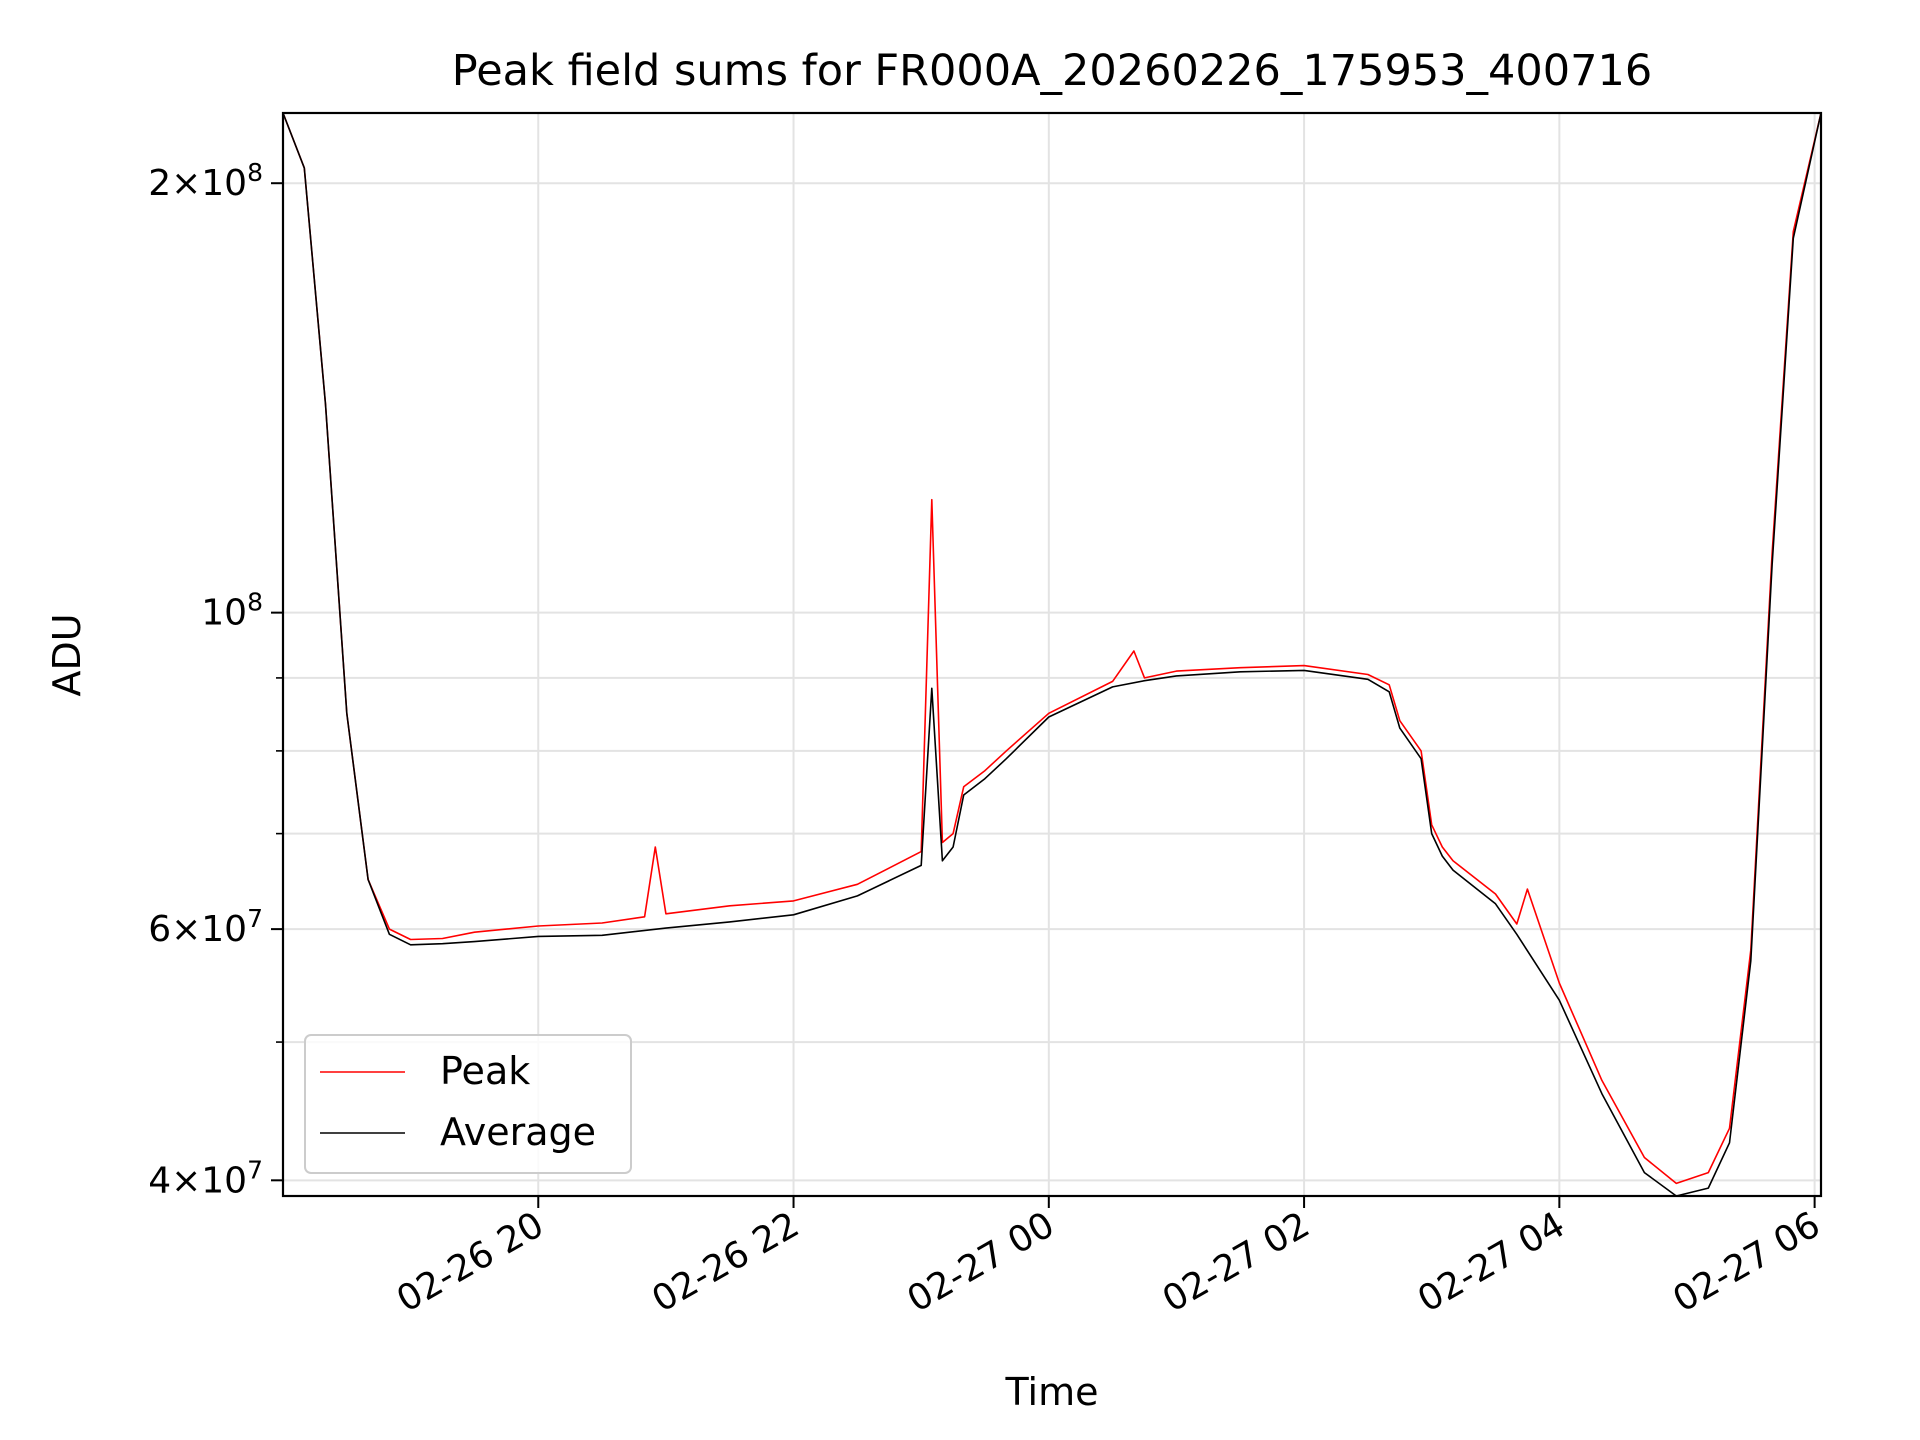 The height and width of the screenshot is (1440, 1920). I want to click on y-tick-label: 2×10⁸, so click(205, 181).